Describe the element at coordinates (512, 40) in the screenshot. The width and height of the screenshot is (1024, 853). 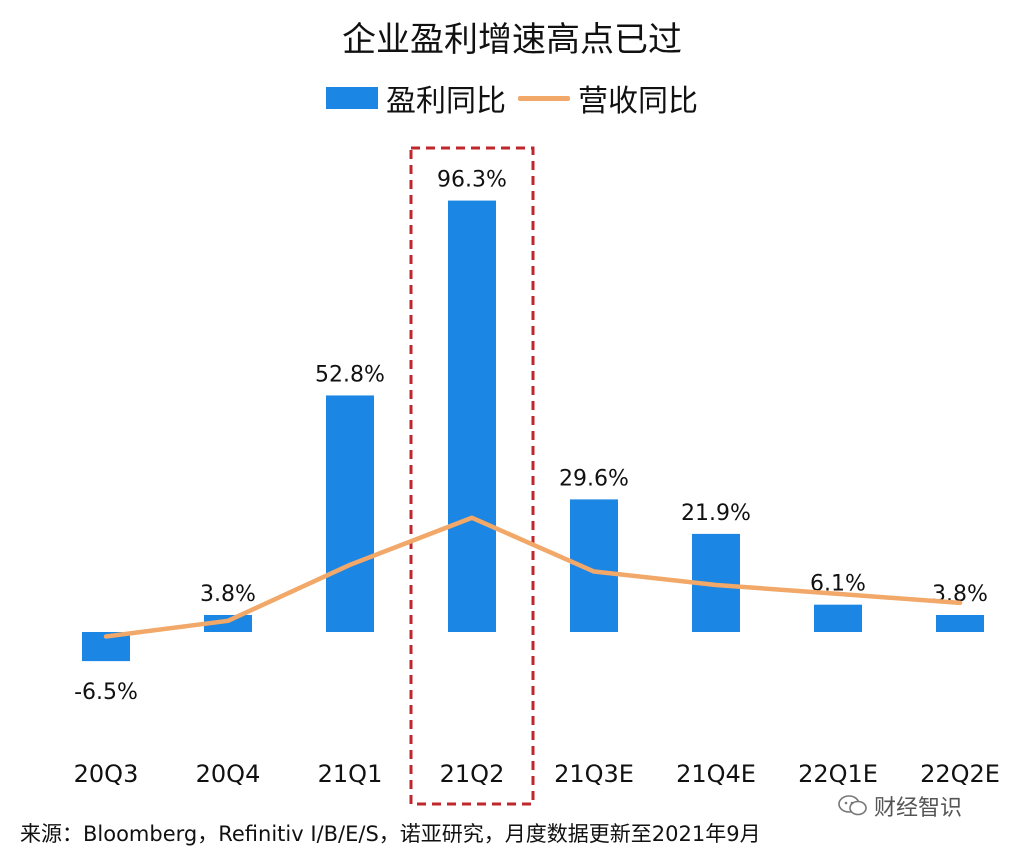
I see `chart-title: 企业盈利增速高点已过` at that location.